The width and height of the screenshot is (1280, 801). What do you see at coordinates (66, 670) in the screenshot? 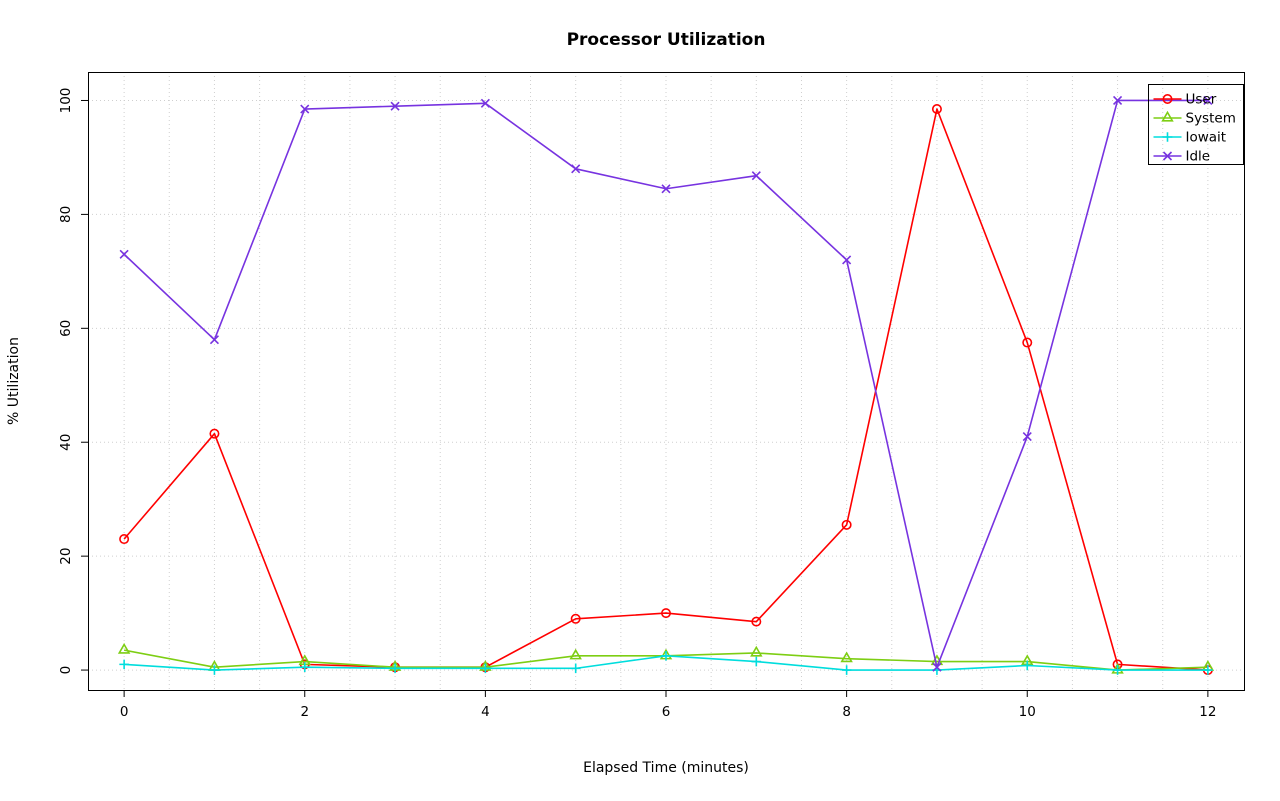
I see `y-tick-label: 0` at bounding box center [66, 670].